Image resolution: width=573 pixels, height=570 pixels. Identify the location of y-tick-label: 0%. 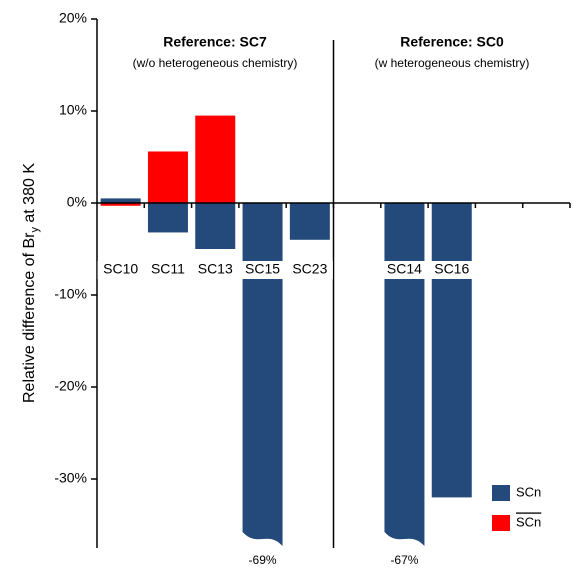
(77, 202).